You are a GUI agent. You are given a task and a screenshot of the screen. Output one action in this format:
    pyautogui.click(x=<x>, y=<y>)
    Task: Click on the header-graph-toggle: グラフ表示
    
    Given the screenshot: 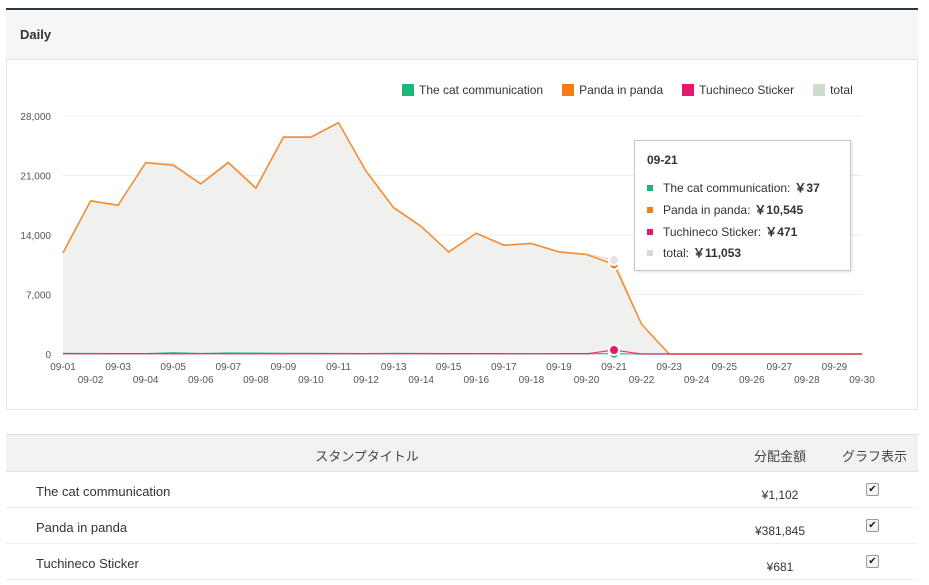 What is the action you would take?
    pyautogui.click(x=875, y=456)
    